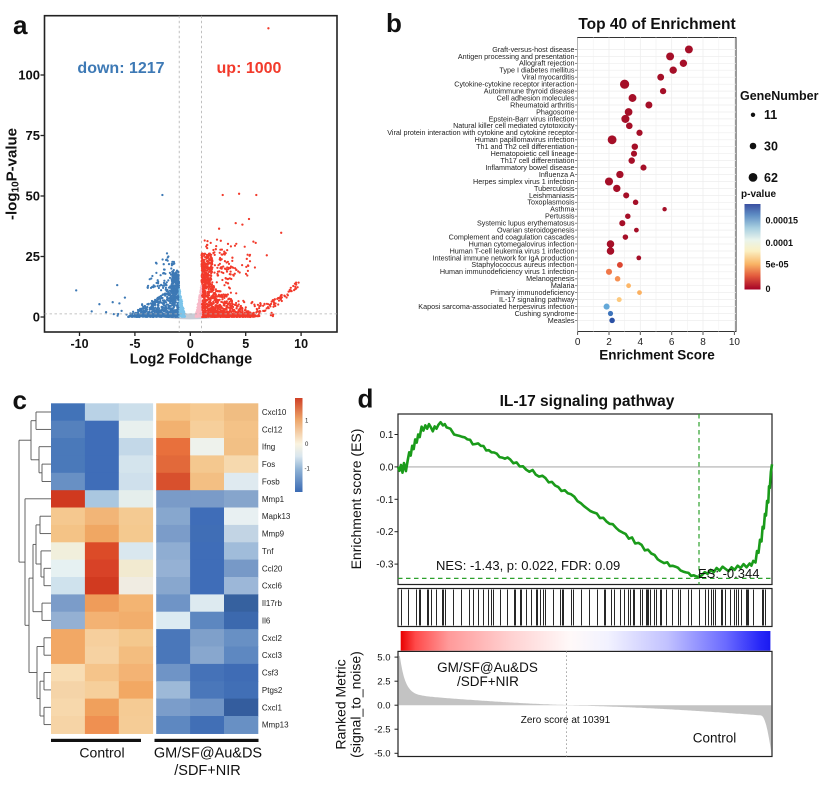 This screenshot has width=821, height=796. Describe the element at coordinates (272, 603) in the screenshot. I see `svg-text: Il17rb` at that location.